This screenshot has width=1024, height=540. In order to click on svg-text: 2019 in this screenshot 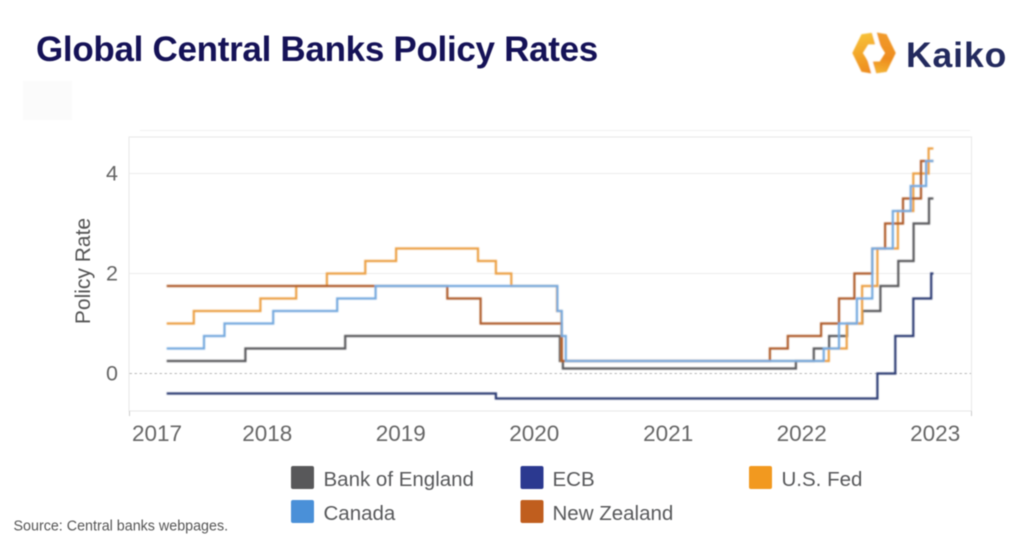, I will do `click(401, 433)`.